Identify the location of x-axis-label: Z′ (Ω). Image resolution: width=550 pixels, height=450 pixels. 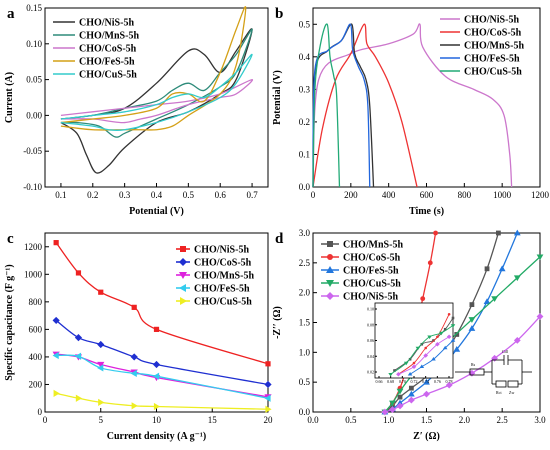
(426, 436).